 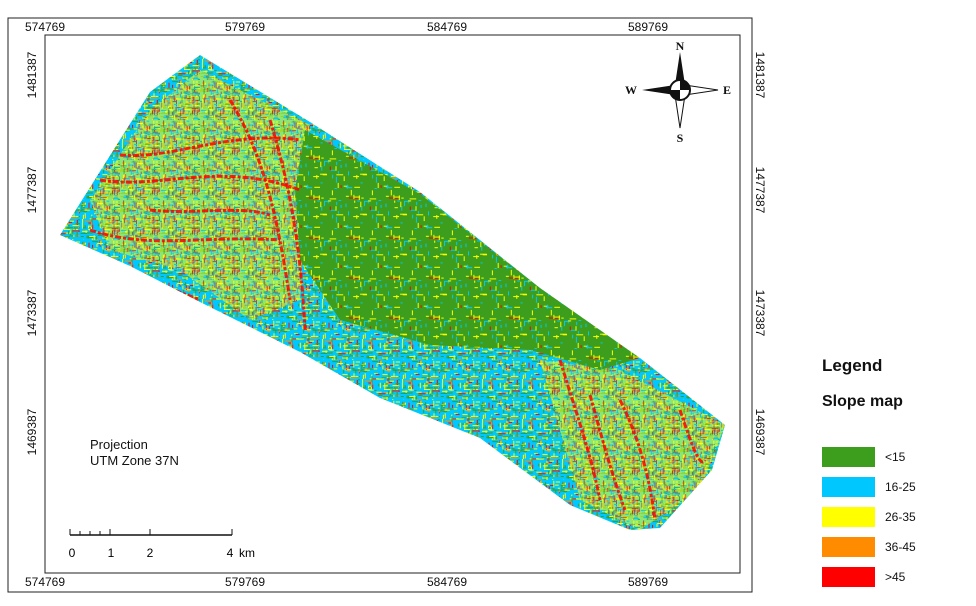 What do you see at coordinates (230, 553) in the screenshot?
I see `scale-label: 4` at bounding box center [230, 553].